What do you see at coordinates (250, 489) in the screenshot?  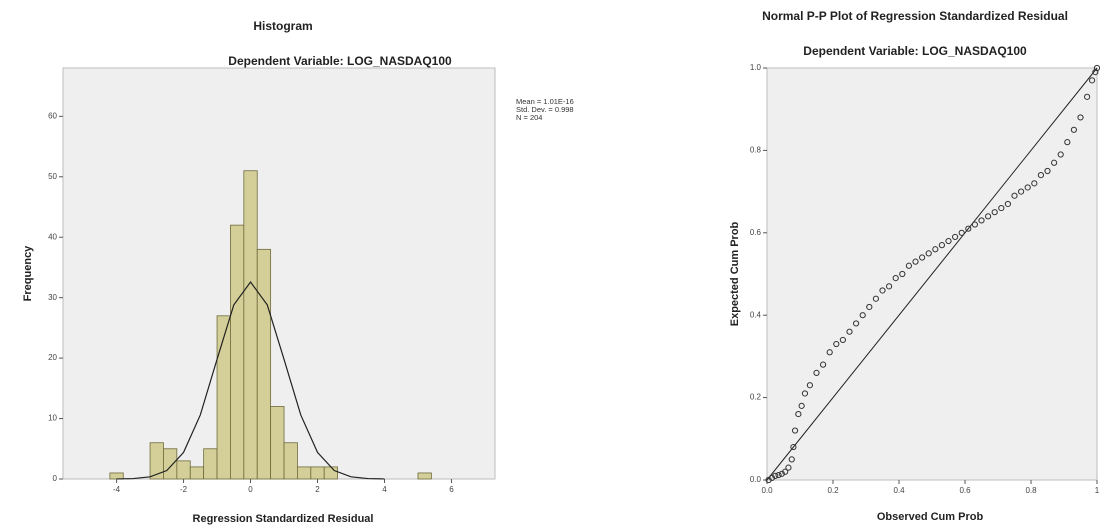 I see `x-tick-label: 0` at bounding box center [250, 489].